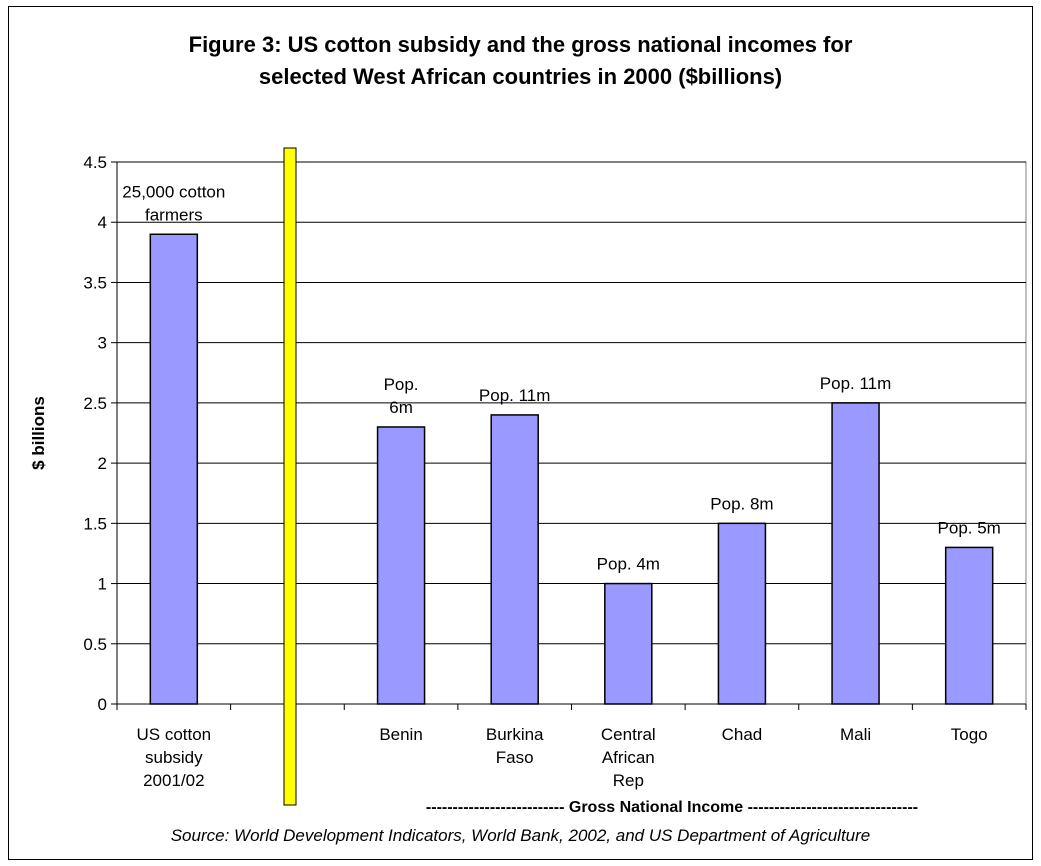 This screenshot has width=1041, height=866. I want to click on y-tick-label: 2.5, so click(95, 403).